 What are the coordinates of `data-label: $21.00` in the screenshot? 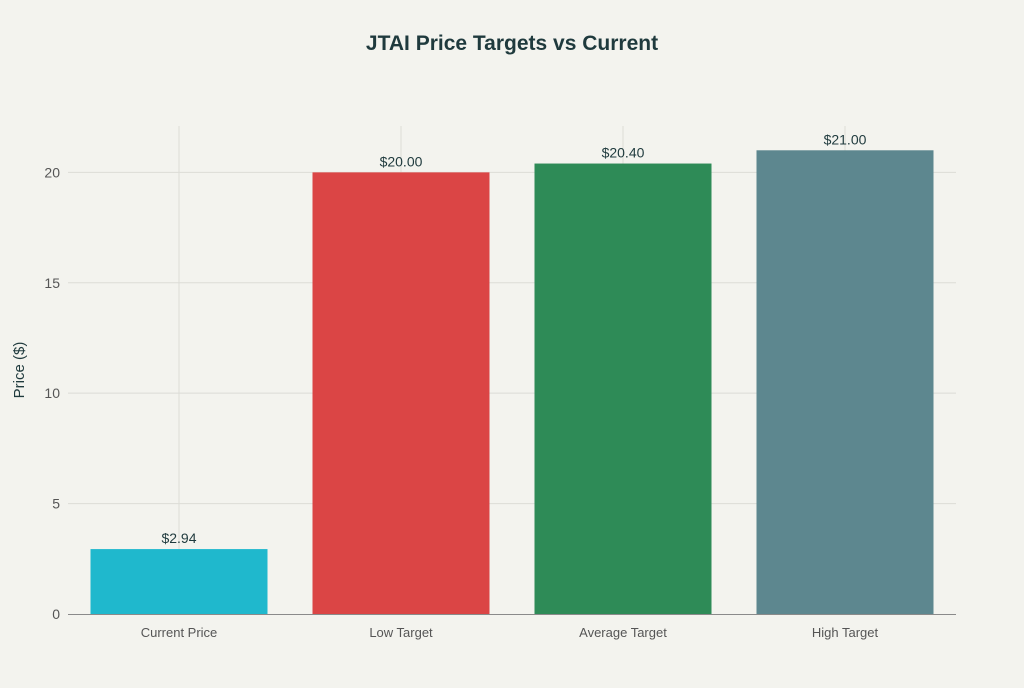 It's located at (845, 139).